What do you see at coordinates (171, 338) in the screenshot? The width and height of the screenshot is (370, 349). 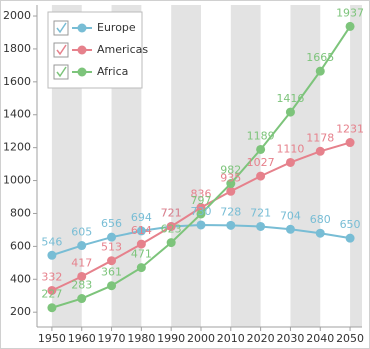 I see `x-tick-label: 1990` at bounding box center [171, 338].